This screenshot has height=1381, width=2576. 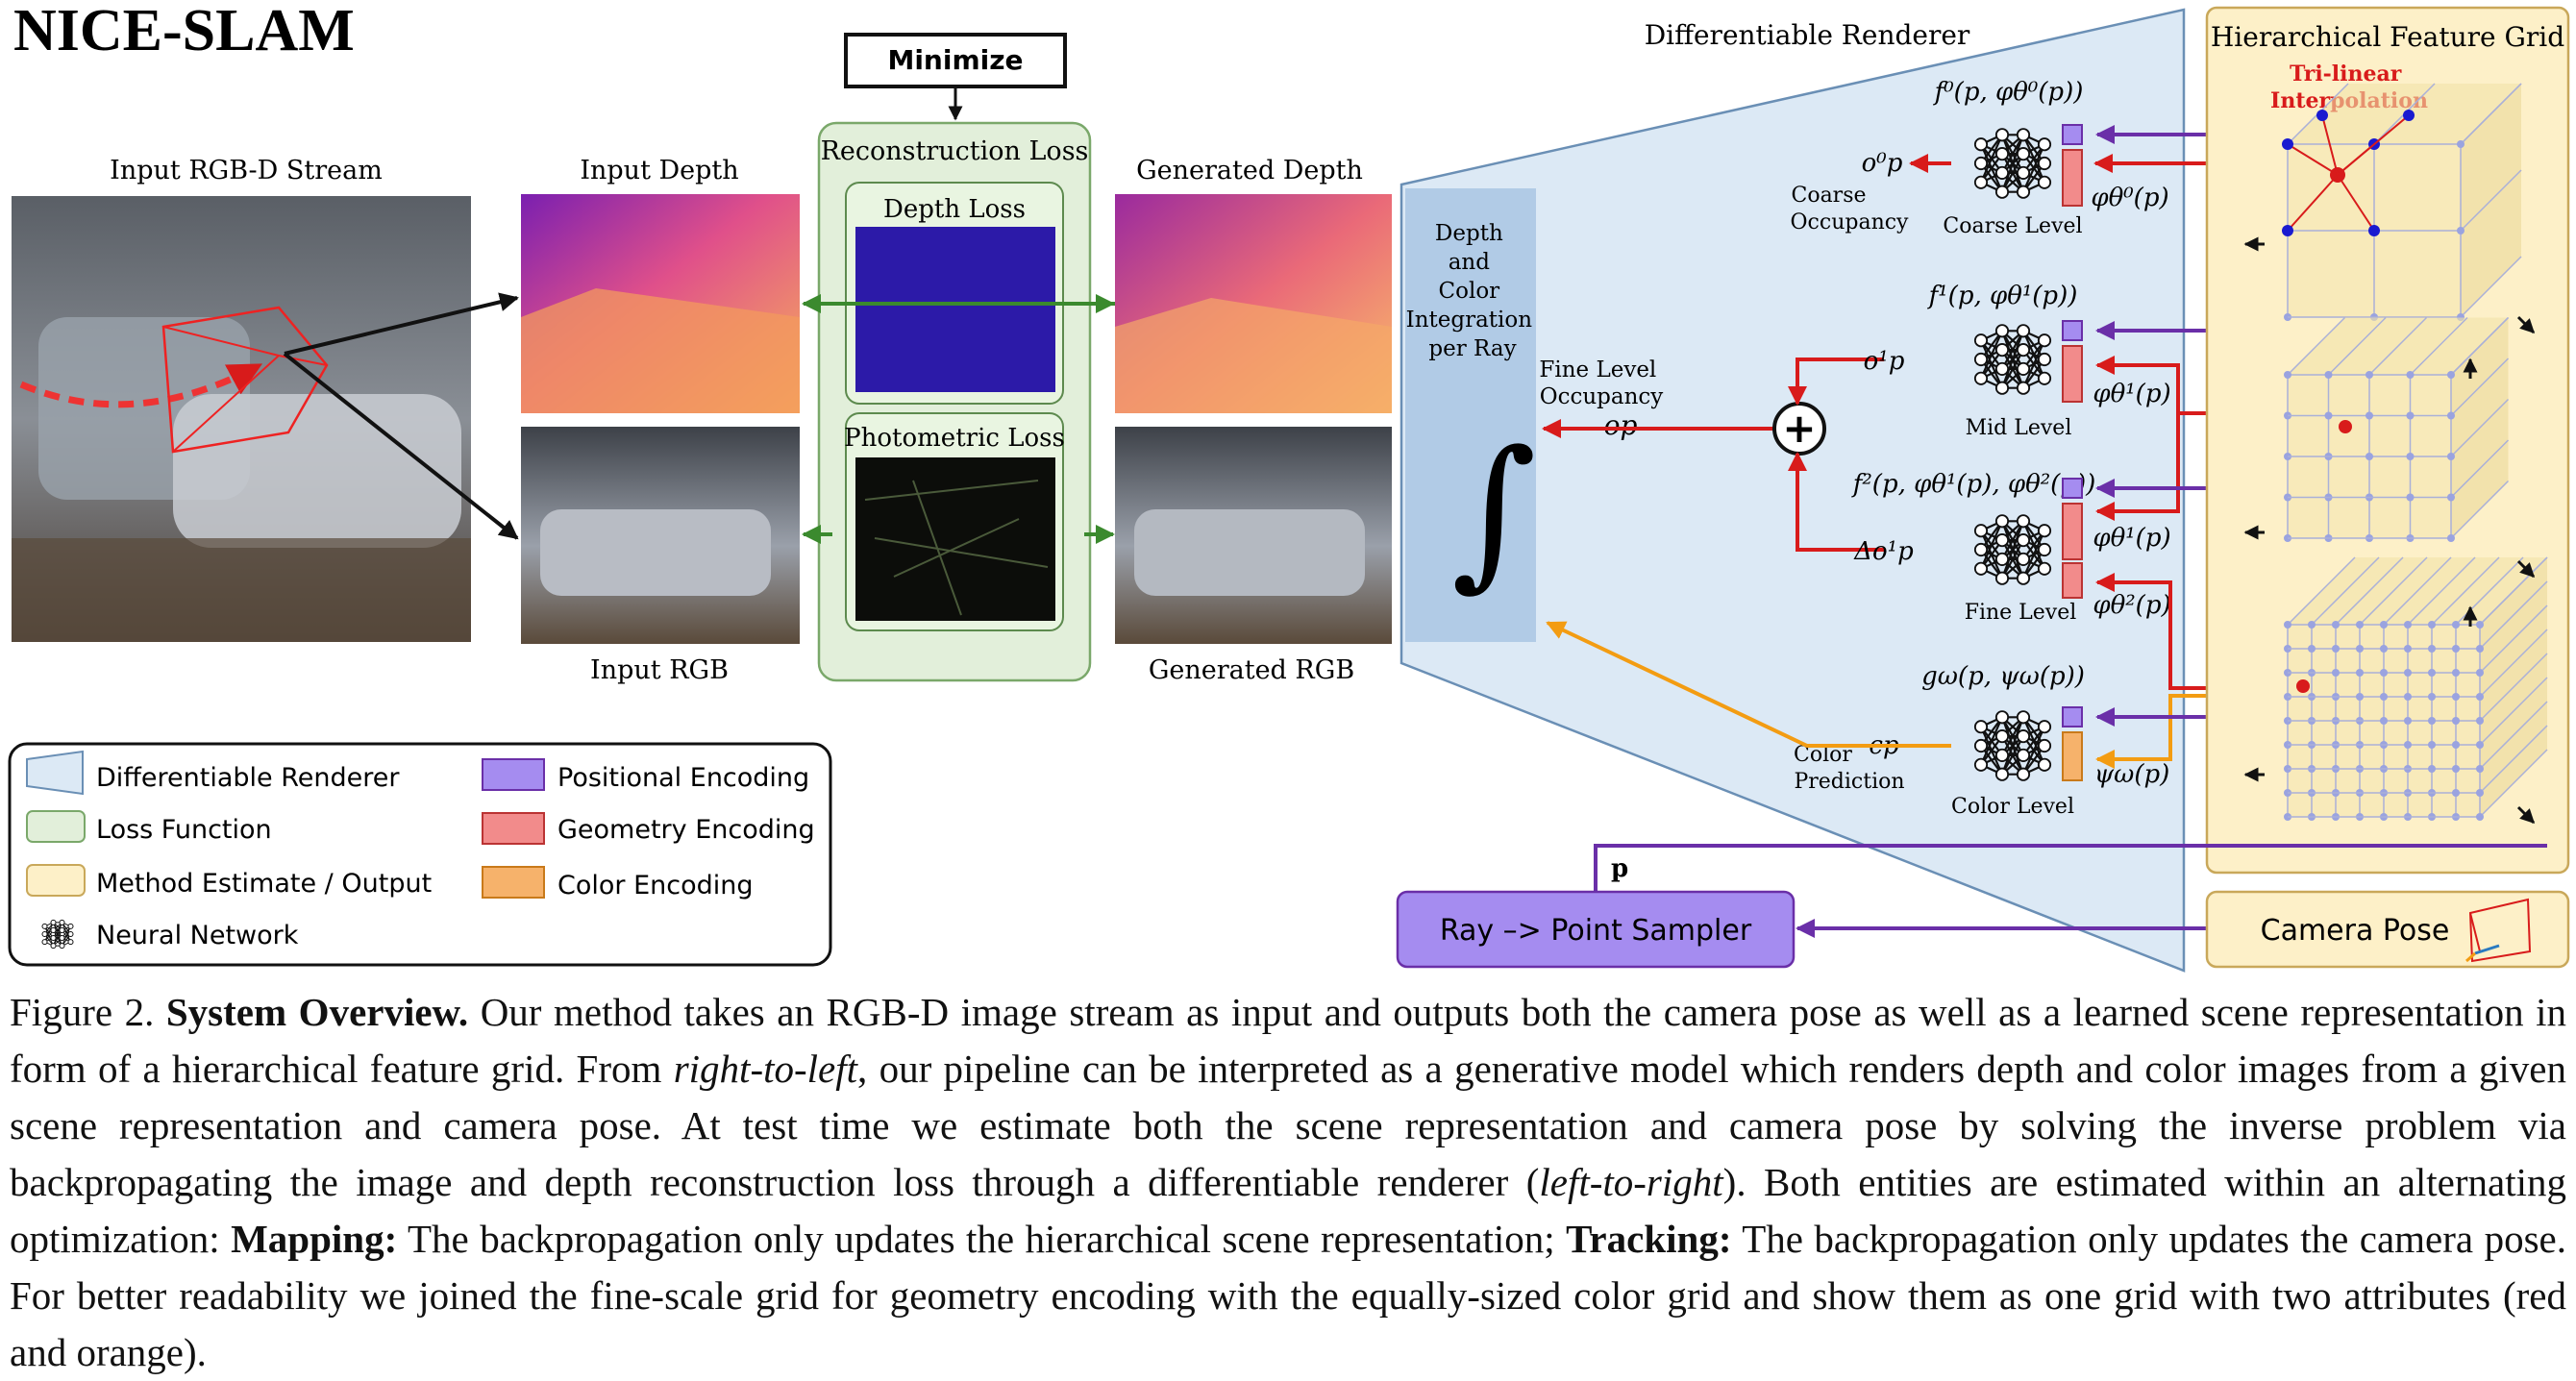 What do you see at coordinates (659, 670) in the screenshot?
I see `input-rgb-label: Input RGB` at bounding box center [659, 670].